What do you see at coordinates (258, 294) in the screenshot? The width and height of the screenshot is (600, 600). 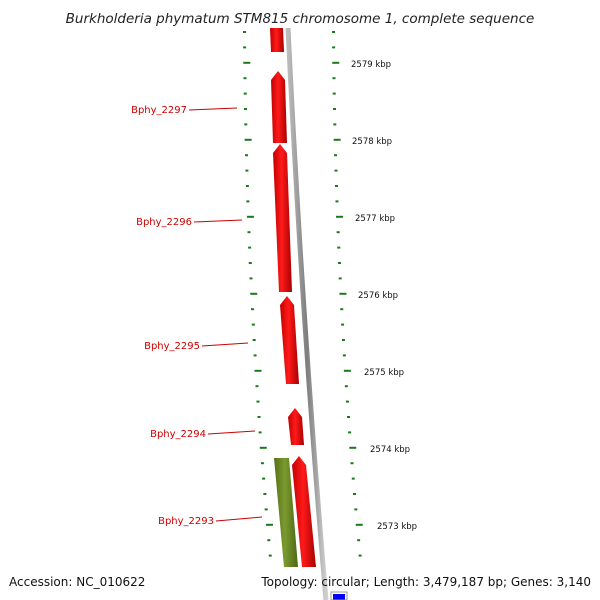 I see `inner-scale-ticks` at bounding box center [258, 294].